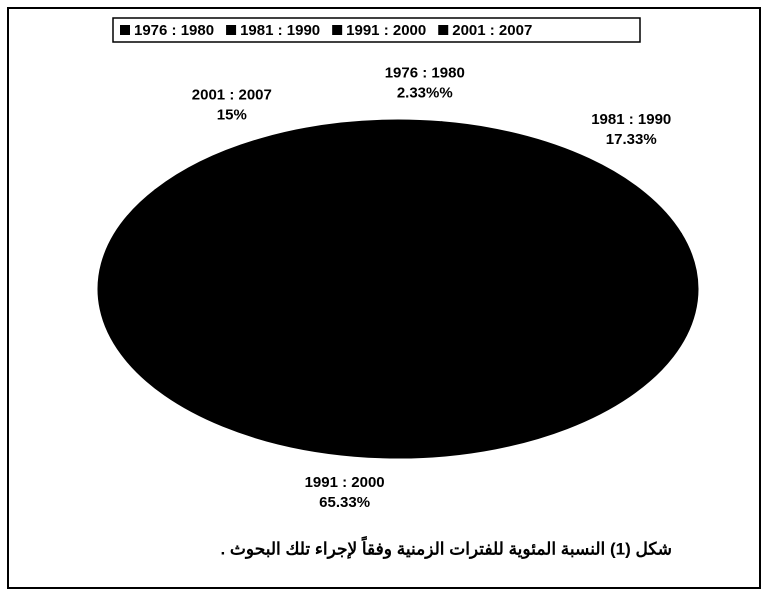 The image size is (768, 601). What do you see at coordinates (425, 72) in the screenshot?
I see `slice-category-label: 1976 : 1980` at bounding box center [425, 72].